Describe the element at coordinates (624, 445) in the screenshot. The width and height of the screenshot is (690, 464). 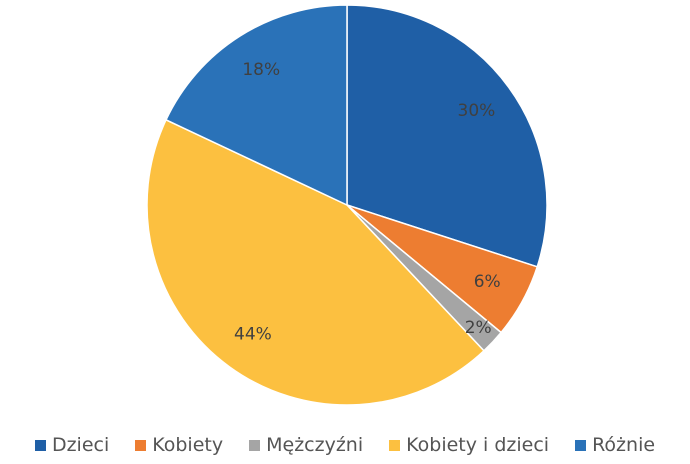
I see `legend-label: Różnie` at that location.